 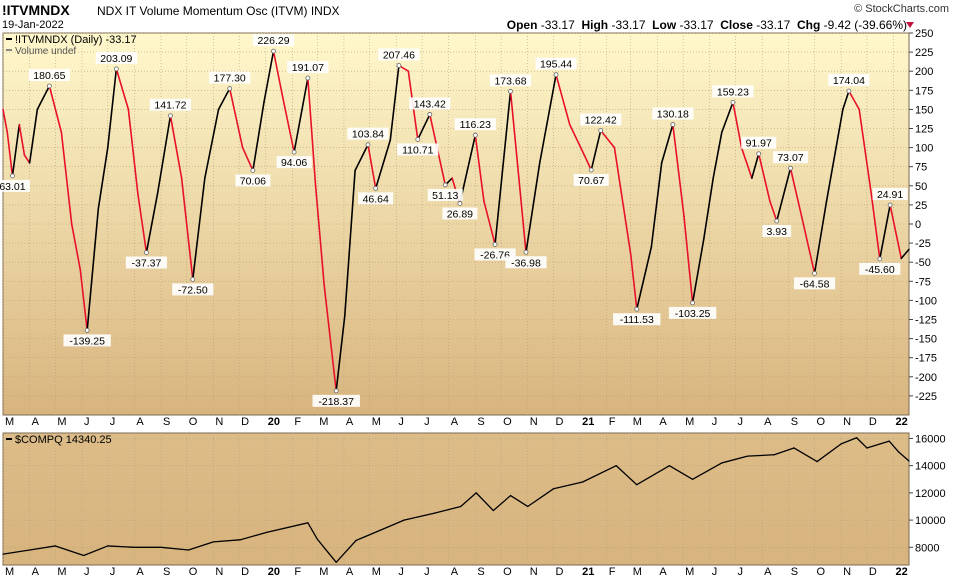 I want to click on y-tick-label: 10000, so click(x=930, y=521).